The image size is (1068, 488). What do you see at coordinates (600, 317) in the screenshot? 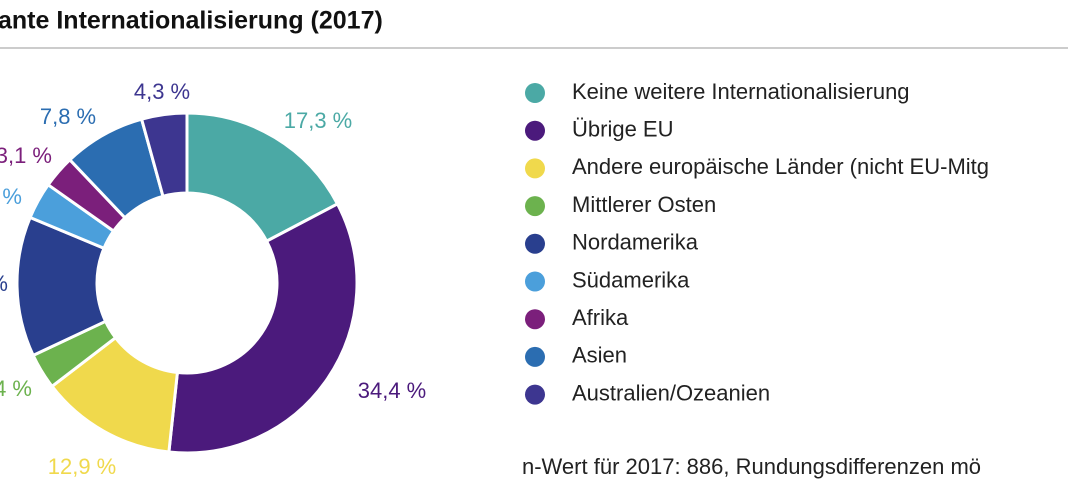
I see `legend-label: Afrika` at bounding box center [600, 317].